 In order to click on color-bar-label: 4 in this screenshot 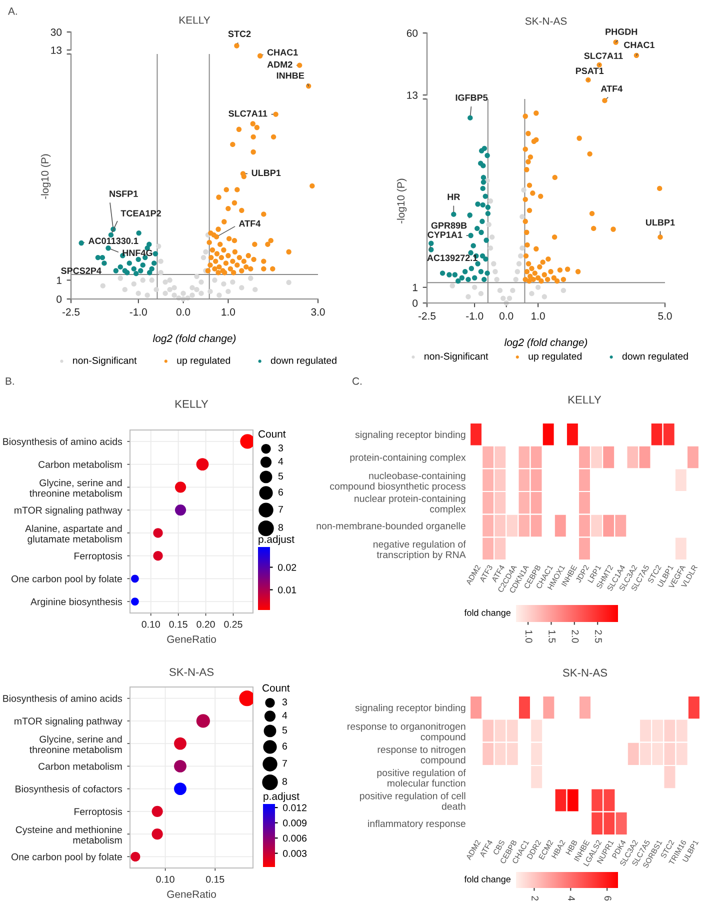, I will do `click(571, 898)`.